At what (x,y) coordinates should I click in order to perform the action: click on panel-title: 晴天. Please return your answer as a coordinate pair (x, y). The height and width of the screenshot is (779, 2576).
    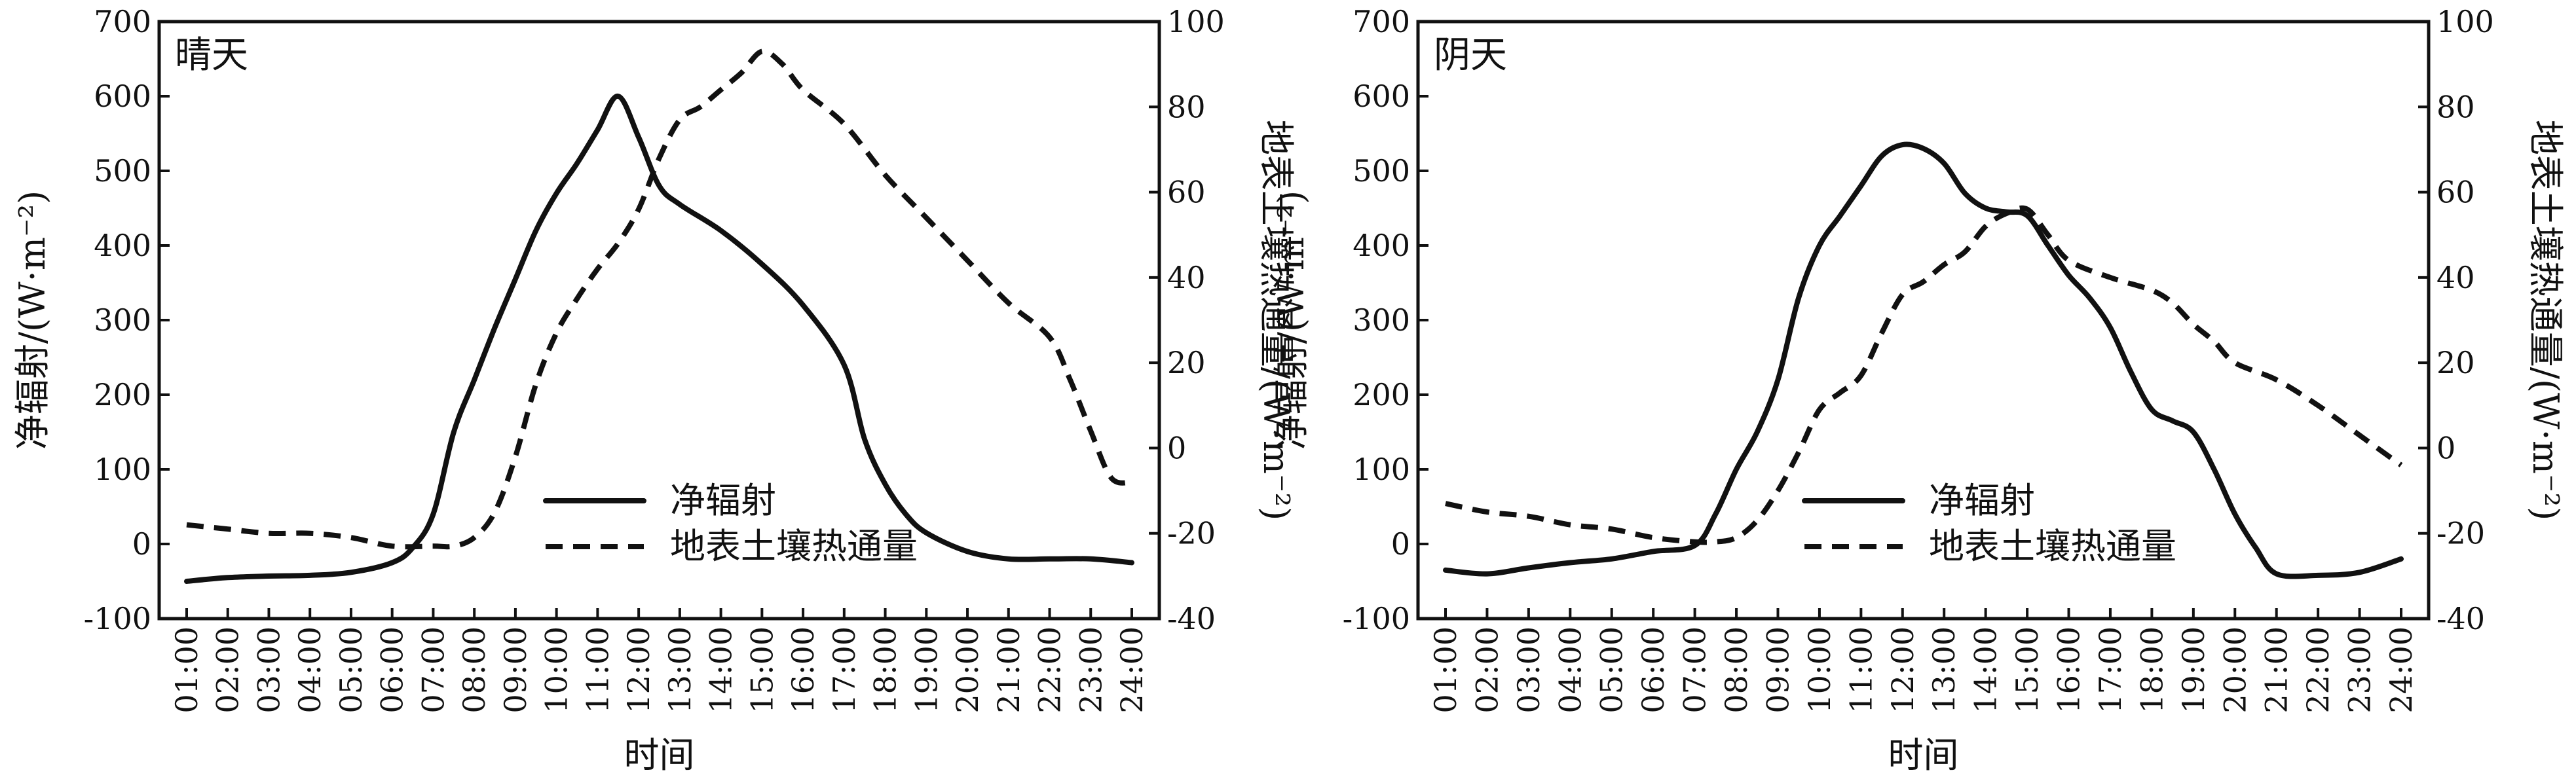
    Looking at the image, I should click on (211, 55).